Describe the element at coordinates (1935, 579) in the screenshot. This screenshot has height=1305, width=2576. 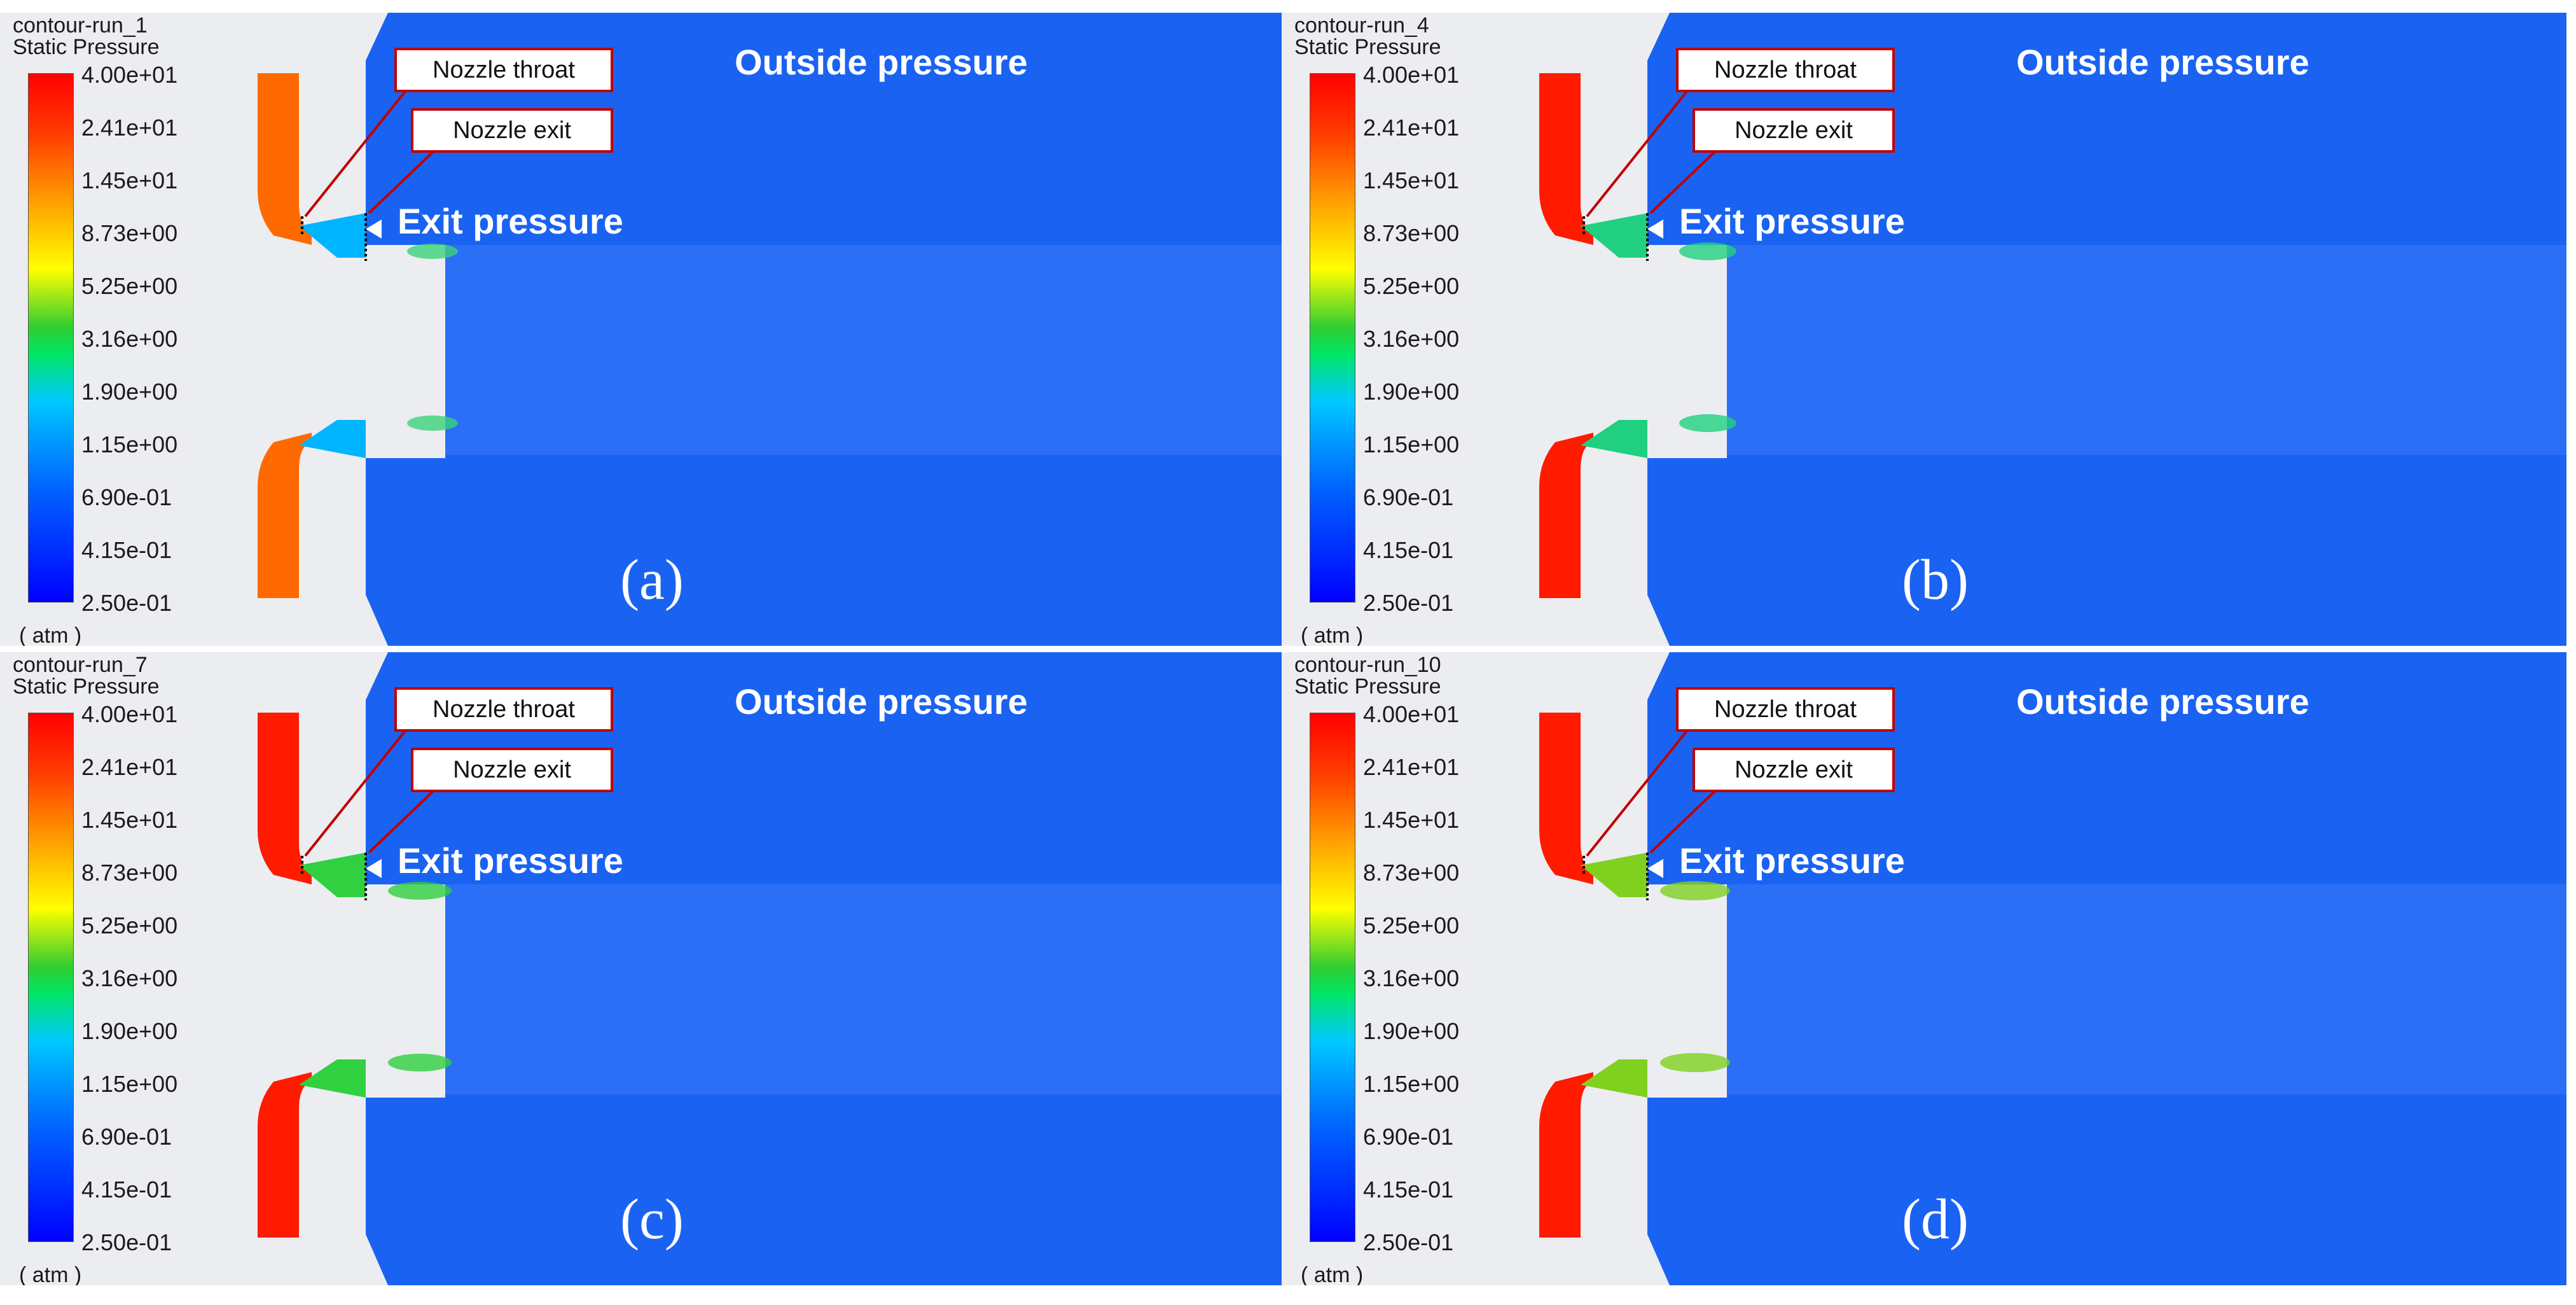
I see `panel-caption: (b)` at that location.